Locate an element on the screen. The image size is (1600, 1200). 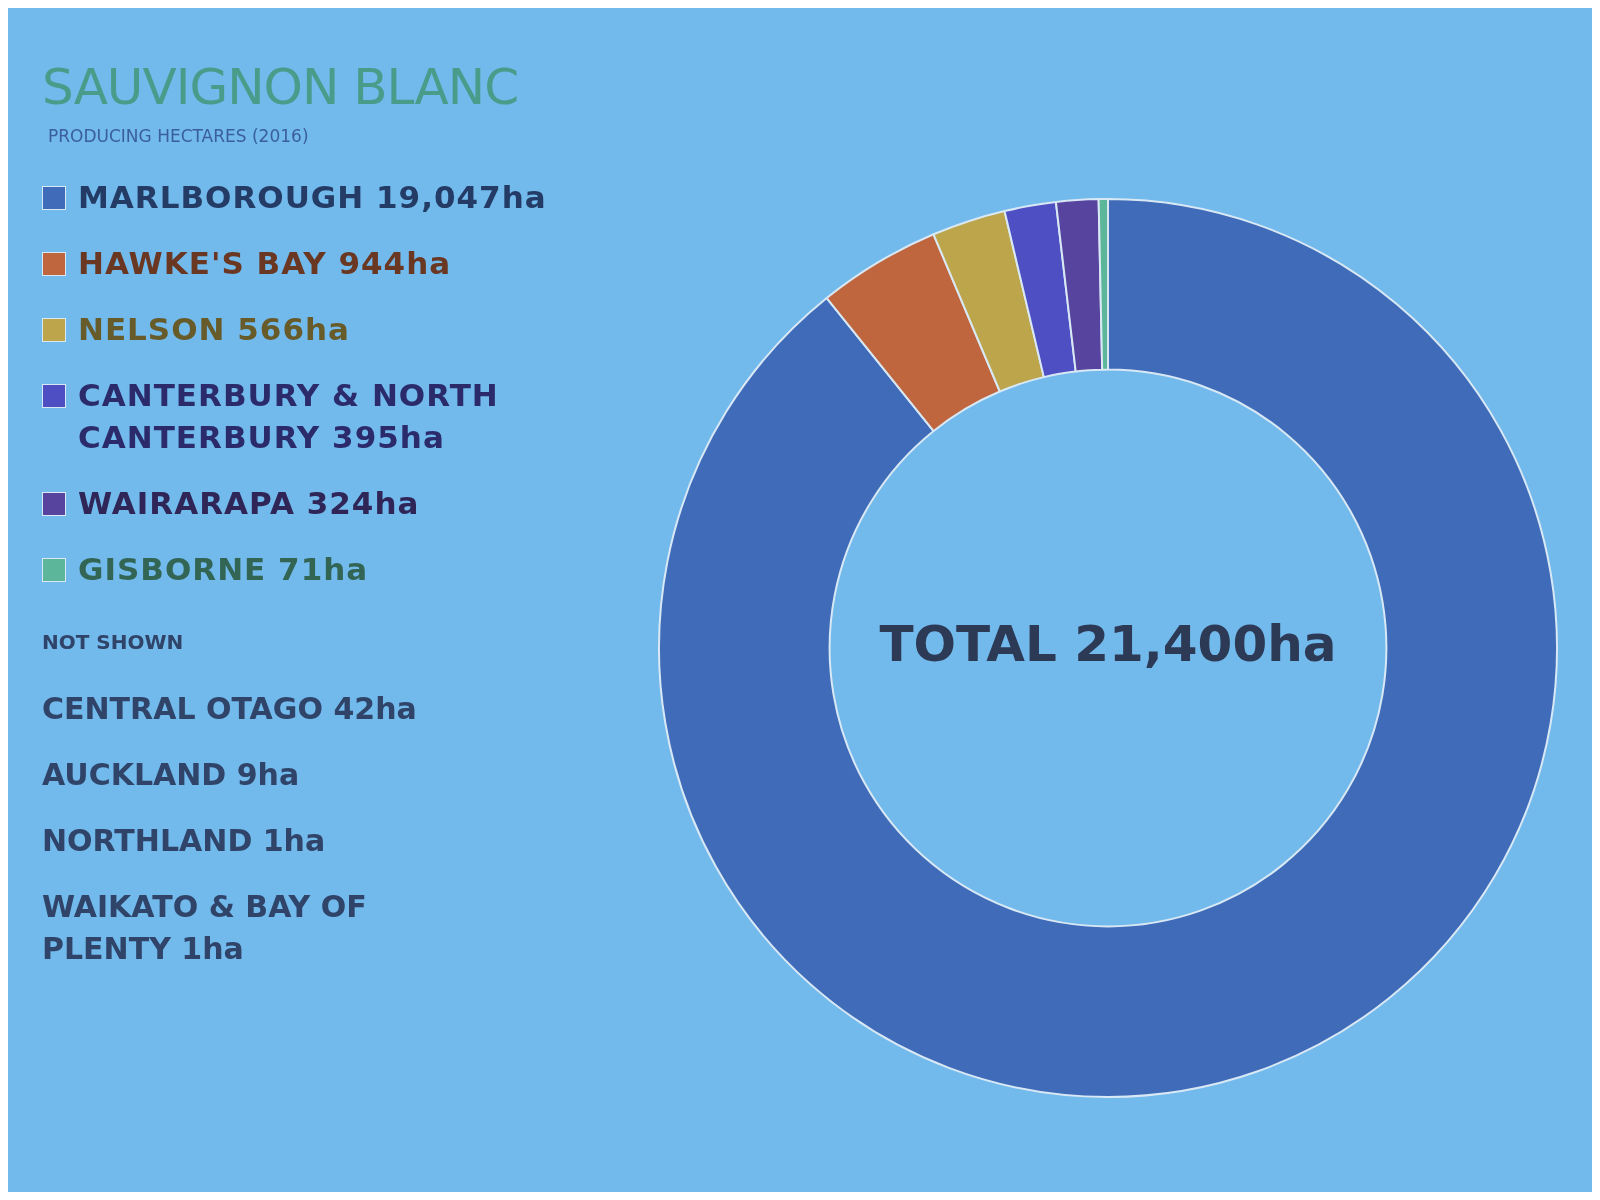
data-label: 395ha is located at coordinates (388, 437).